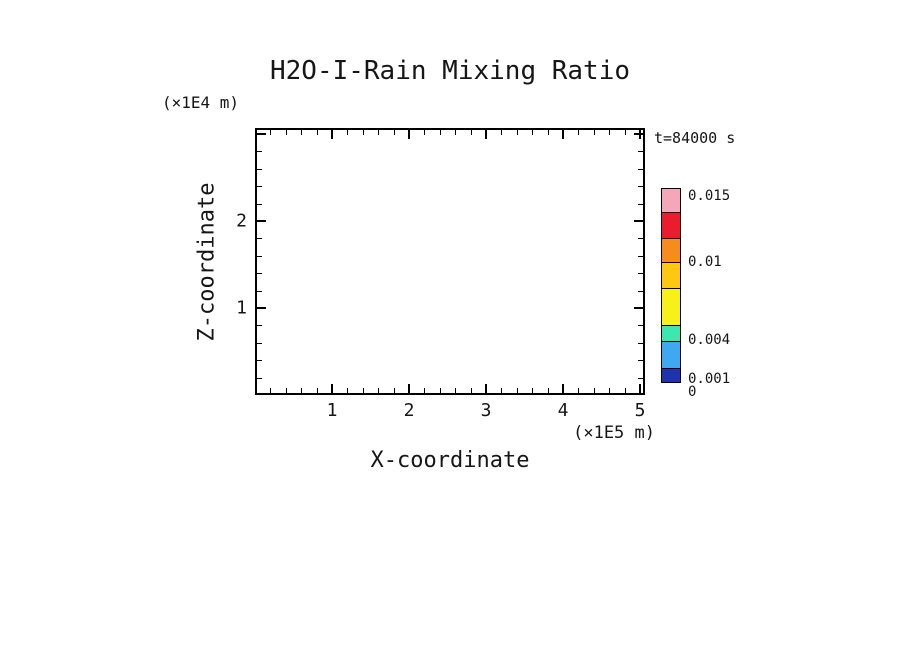 The height and width of the screenshot is (654, 904). I want to click on colorbar-value-label: 0.001, so click(709, 379).